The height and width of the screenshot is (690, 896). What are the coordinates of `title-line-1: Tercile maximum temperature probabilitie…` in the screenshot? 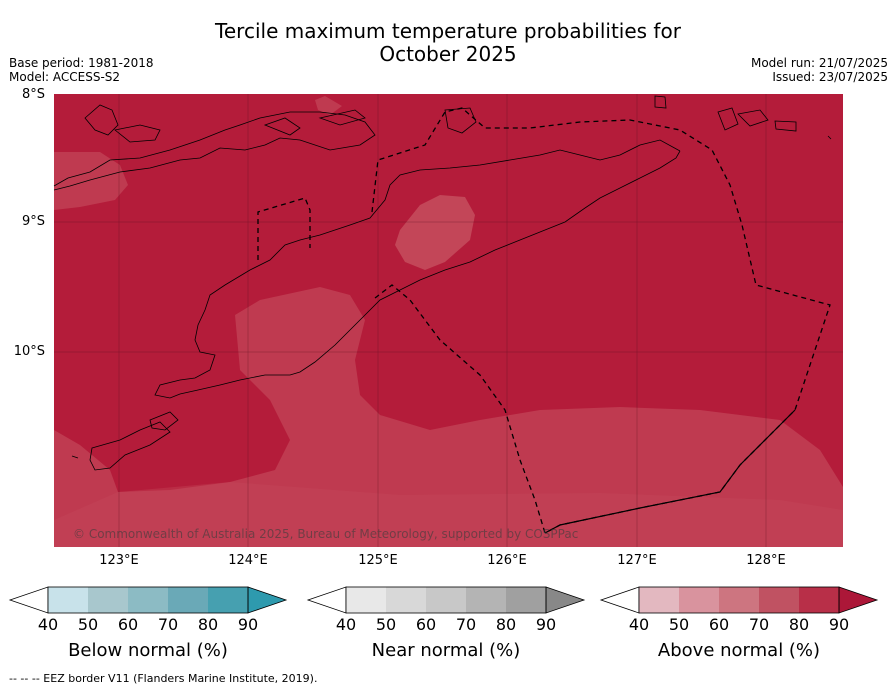 It's located at (448, 31).